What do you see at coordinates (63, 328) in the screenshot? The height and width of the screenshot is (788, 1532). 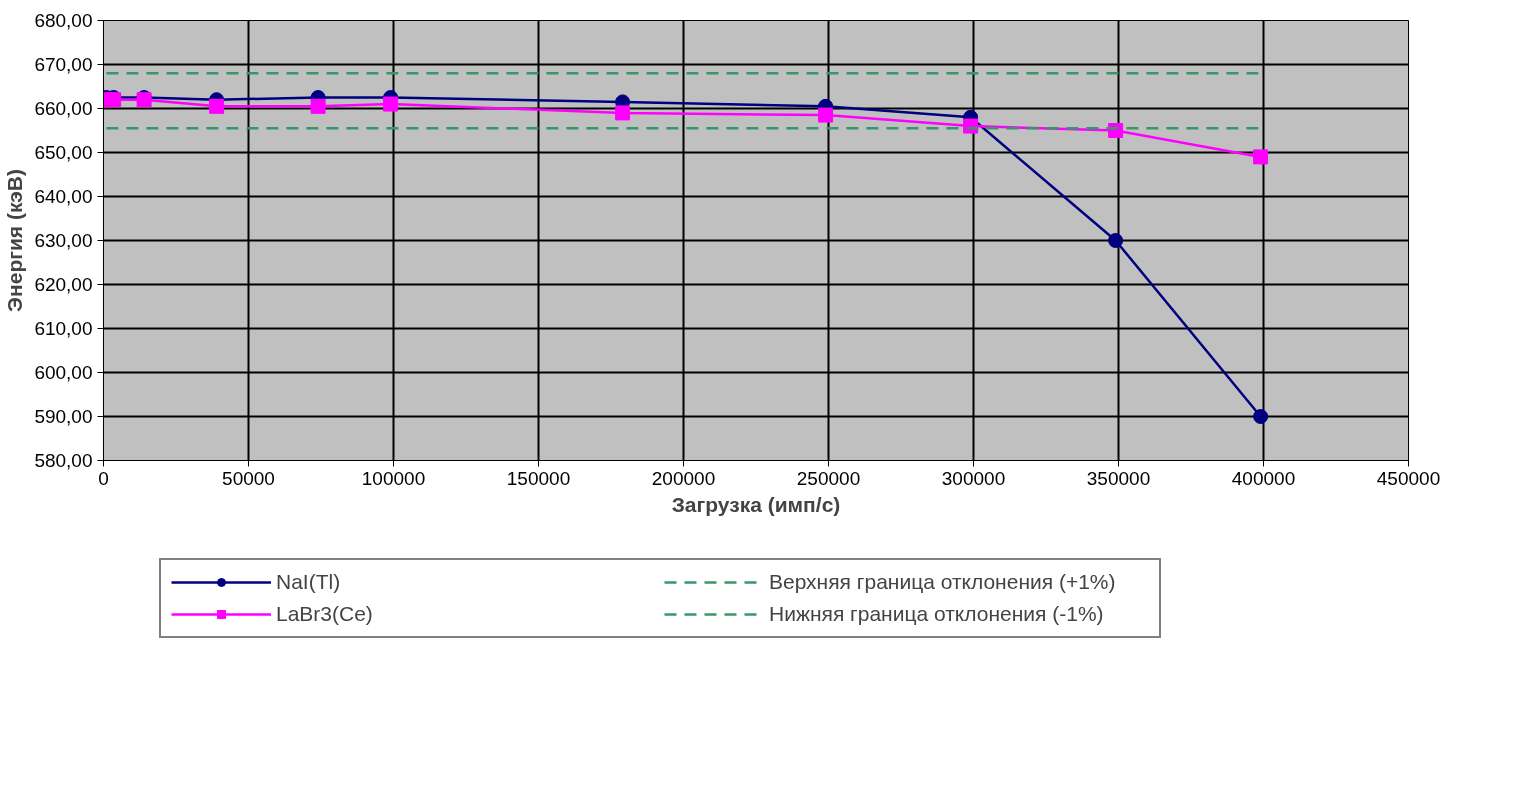 I see `y-tick-label: 610,00` at bounding box center [63, 328].